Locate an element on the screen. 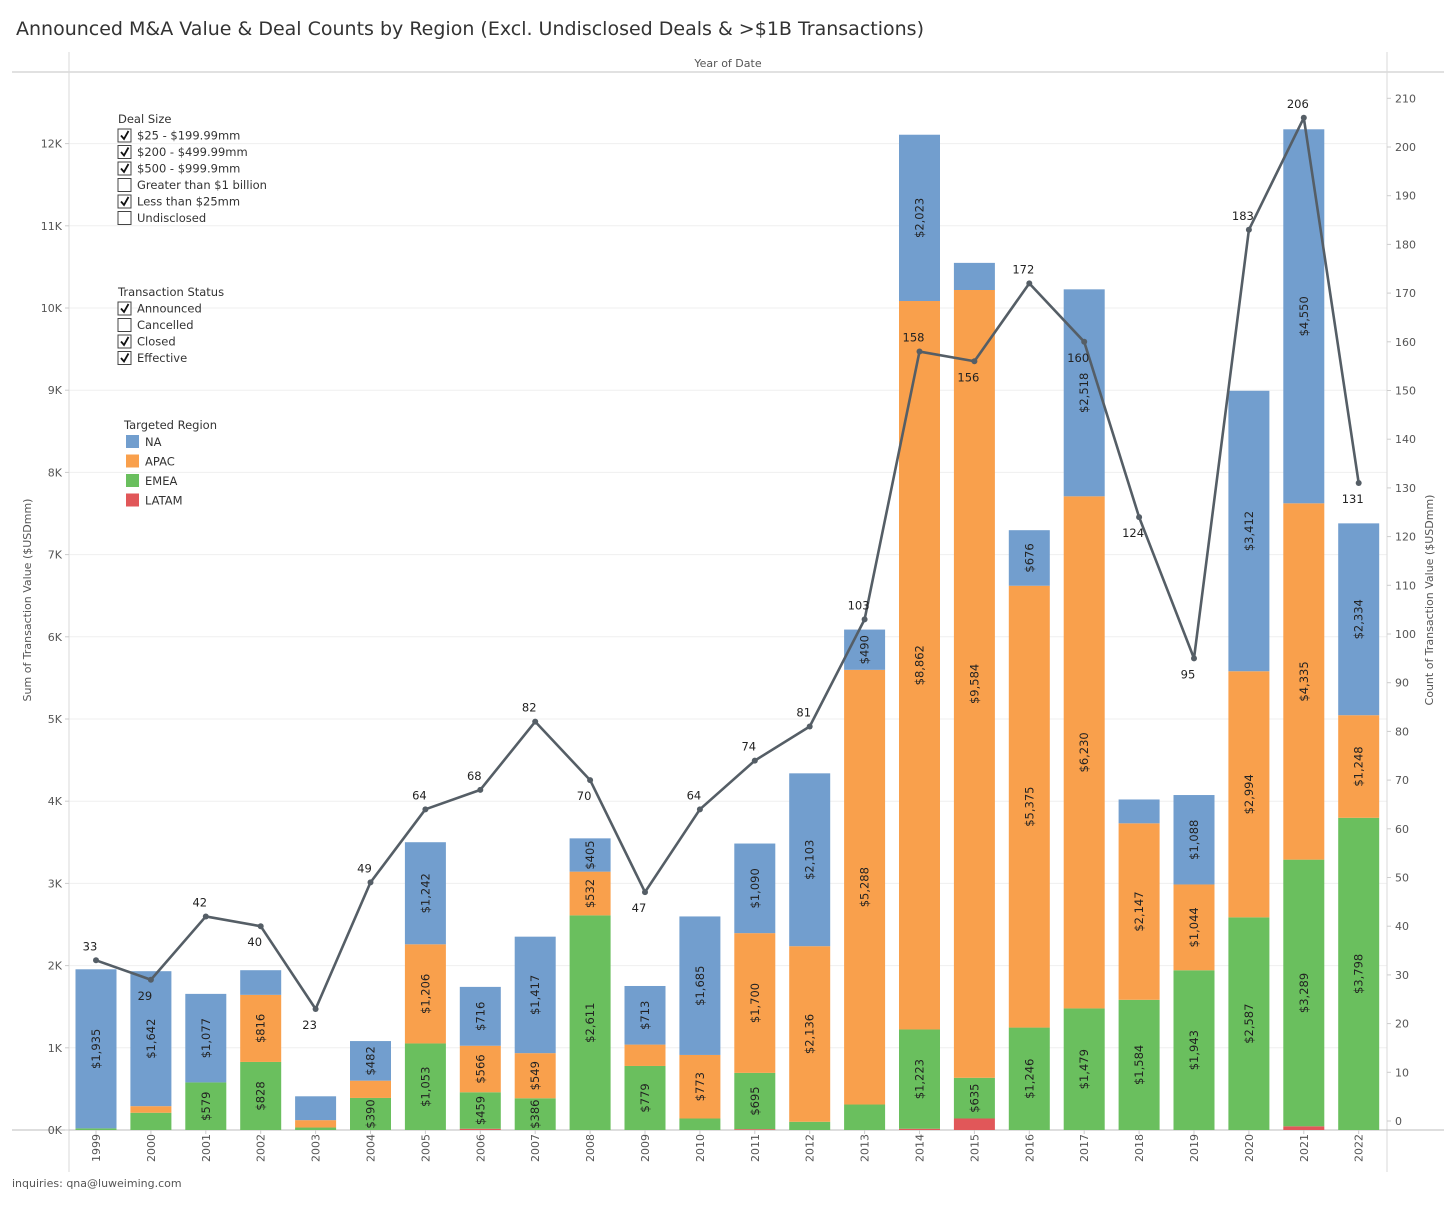 The width and height of the screenshot is (1456, 1205). bar-value-label: $2,611 is located at coordinates (590, 1023).